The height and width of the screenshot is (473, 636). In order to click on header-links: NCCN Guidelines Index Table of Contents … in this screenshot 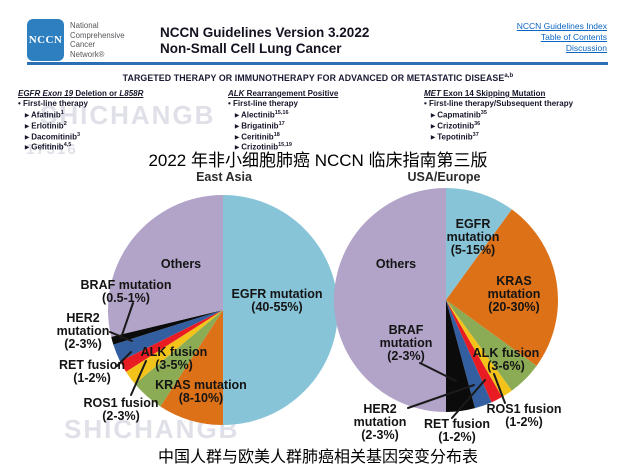, I will do `click(562, 37)`.